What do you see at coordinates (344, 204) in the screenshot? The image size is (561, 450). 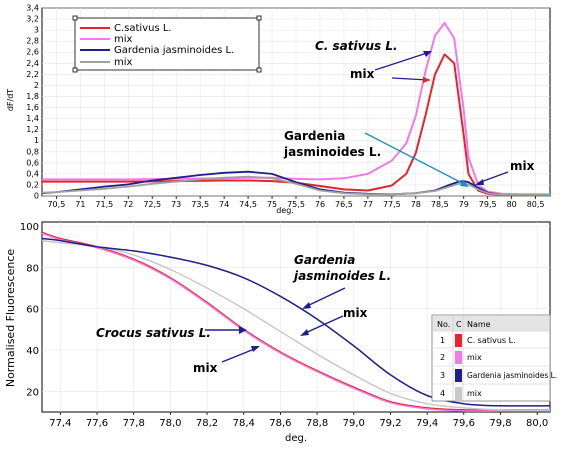 I see `x-tick-label: 76,5` at bounding box center [344, 204].